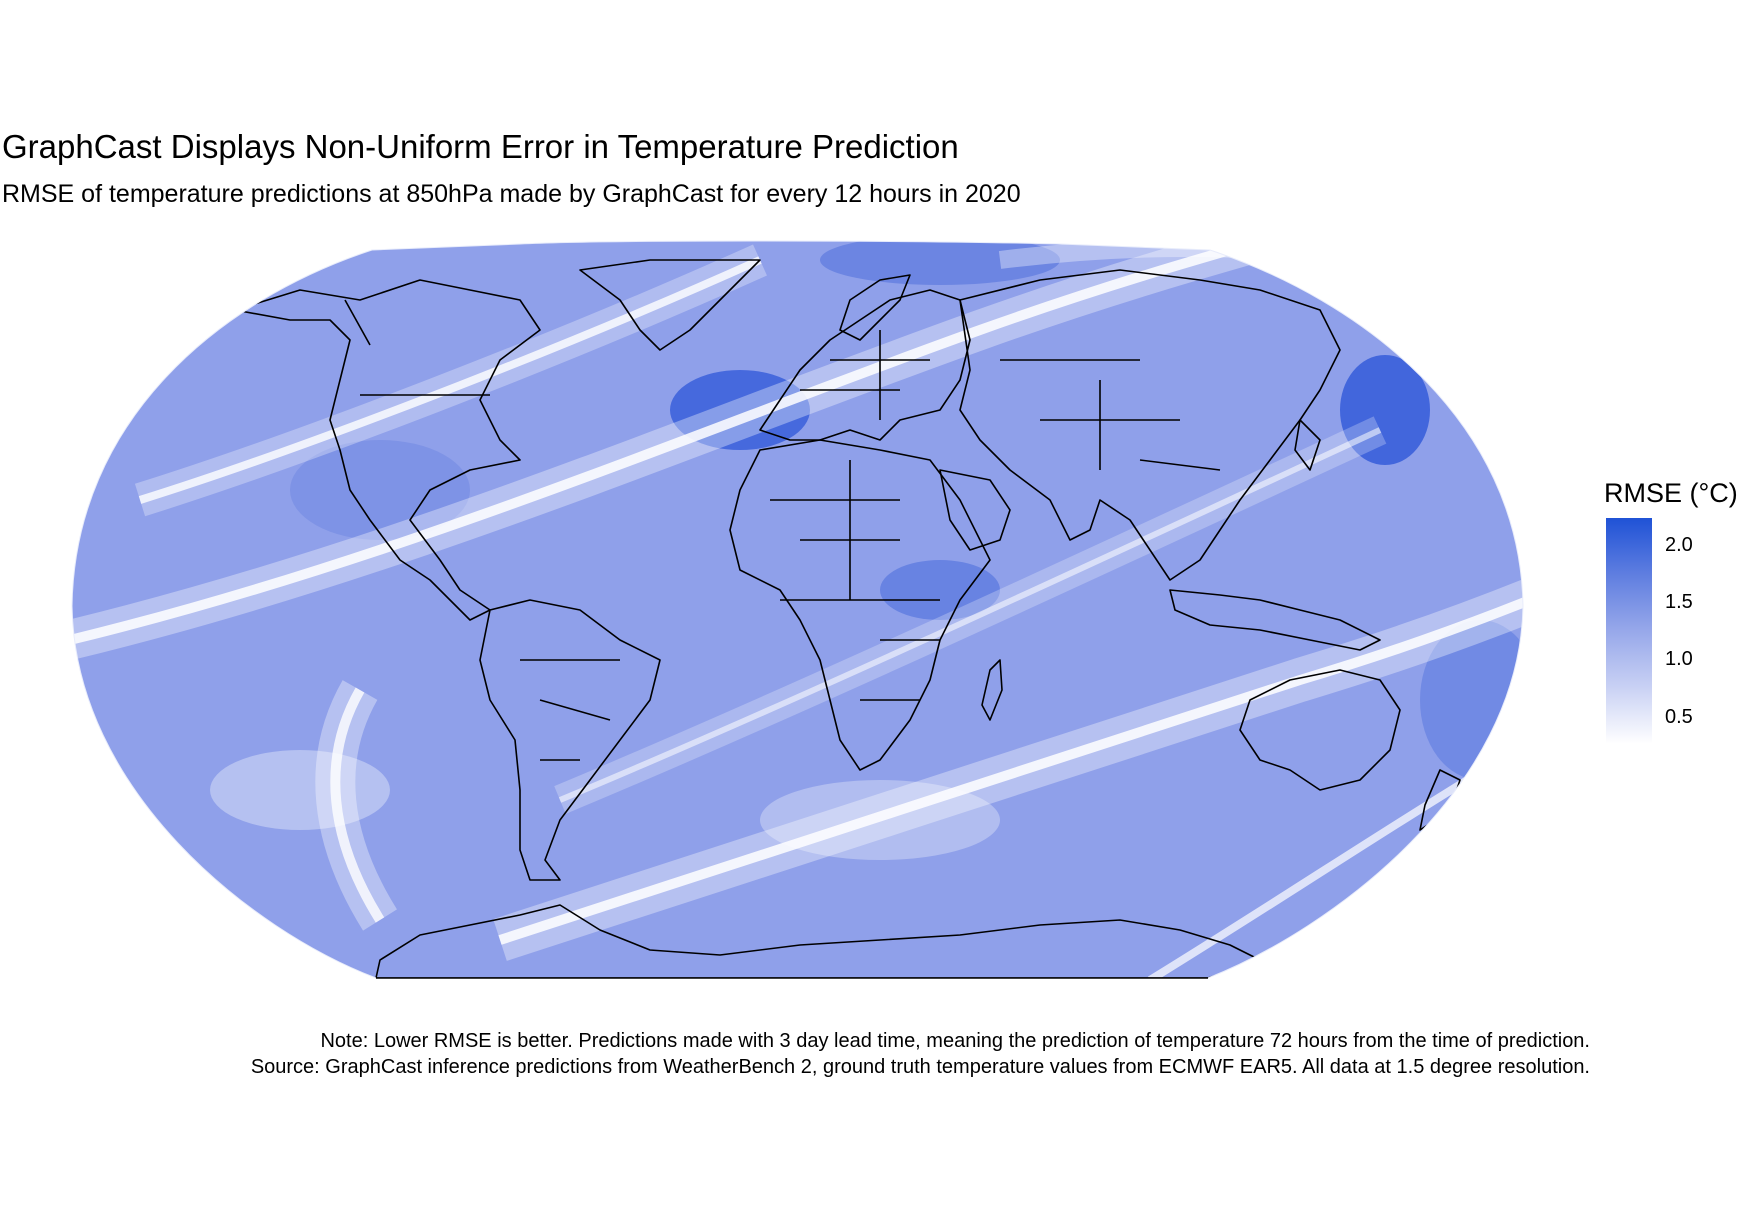 The height and width of the screenshot is (1205, 1750). Describe the element at coordinates (1320, 730) in the screenshot. I see `australia-outline` at that location.